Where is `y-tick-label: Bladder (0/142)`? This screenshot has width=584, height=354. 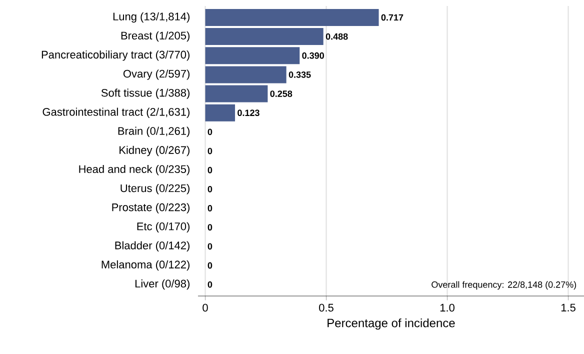 y-tick-label: Bladder (0/142) is located at coordinates (152, 246).